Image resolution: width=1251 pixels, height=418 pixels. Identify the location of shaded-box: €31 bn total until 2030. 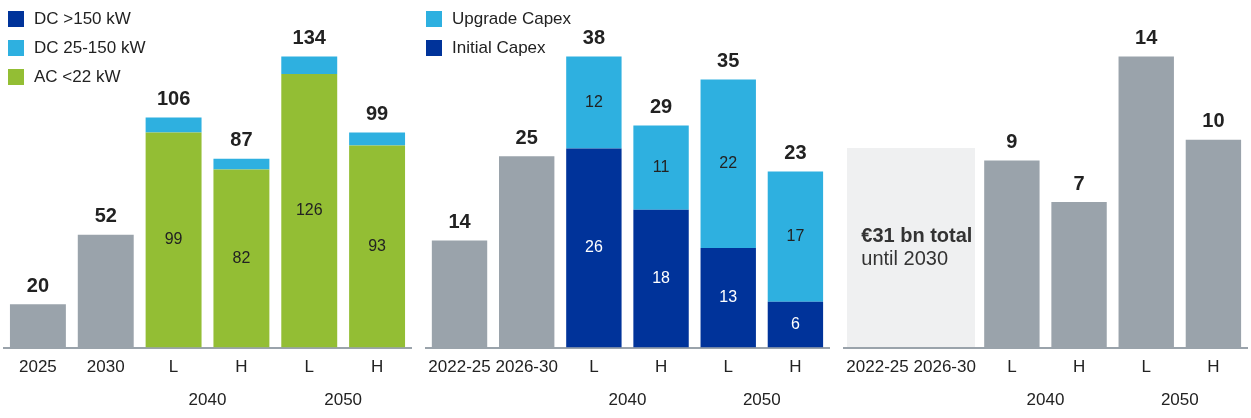
(911, 247).